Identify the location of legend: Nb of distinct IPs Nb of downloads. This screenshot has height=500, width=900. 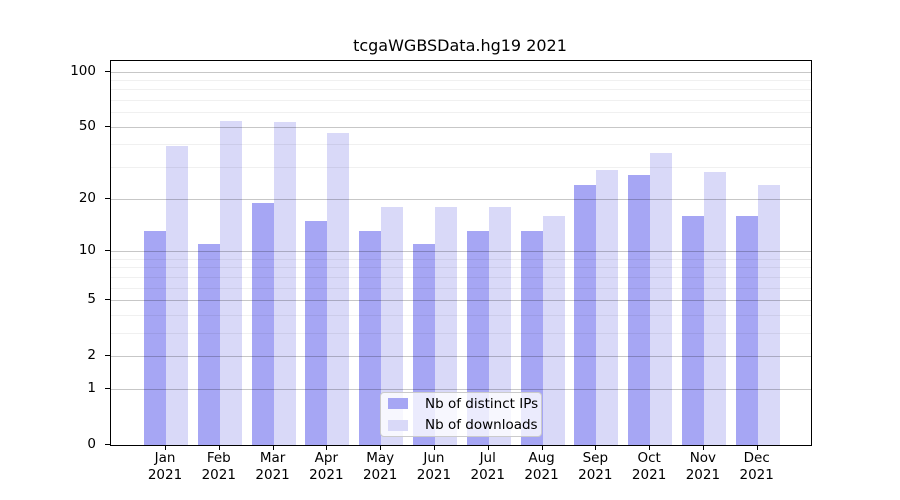
(461, 414).